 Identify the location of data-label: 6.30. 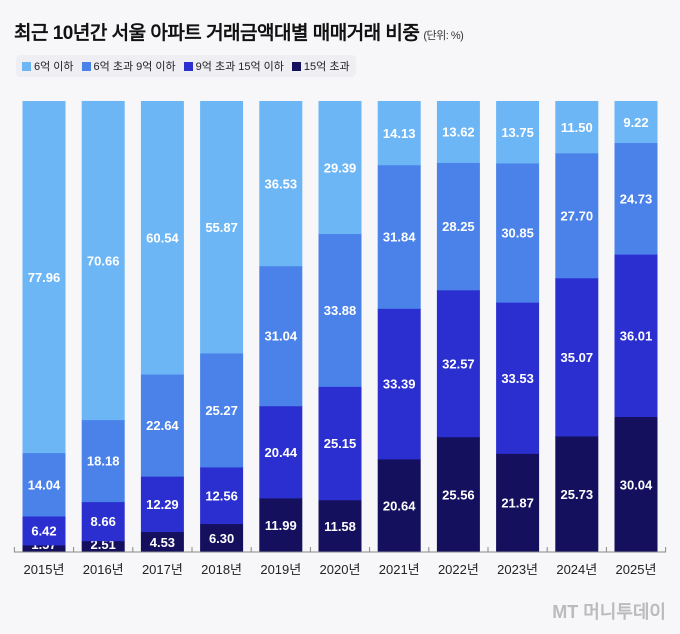
(221, 538).